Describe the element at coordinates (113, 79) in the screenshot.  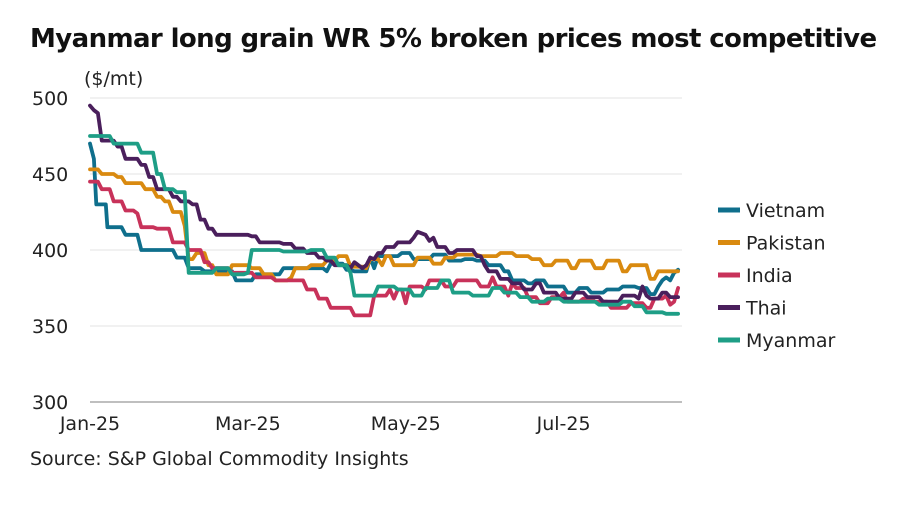
I see `y-axis-unit-label: ($/mt)` at that location.